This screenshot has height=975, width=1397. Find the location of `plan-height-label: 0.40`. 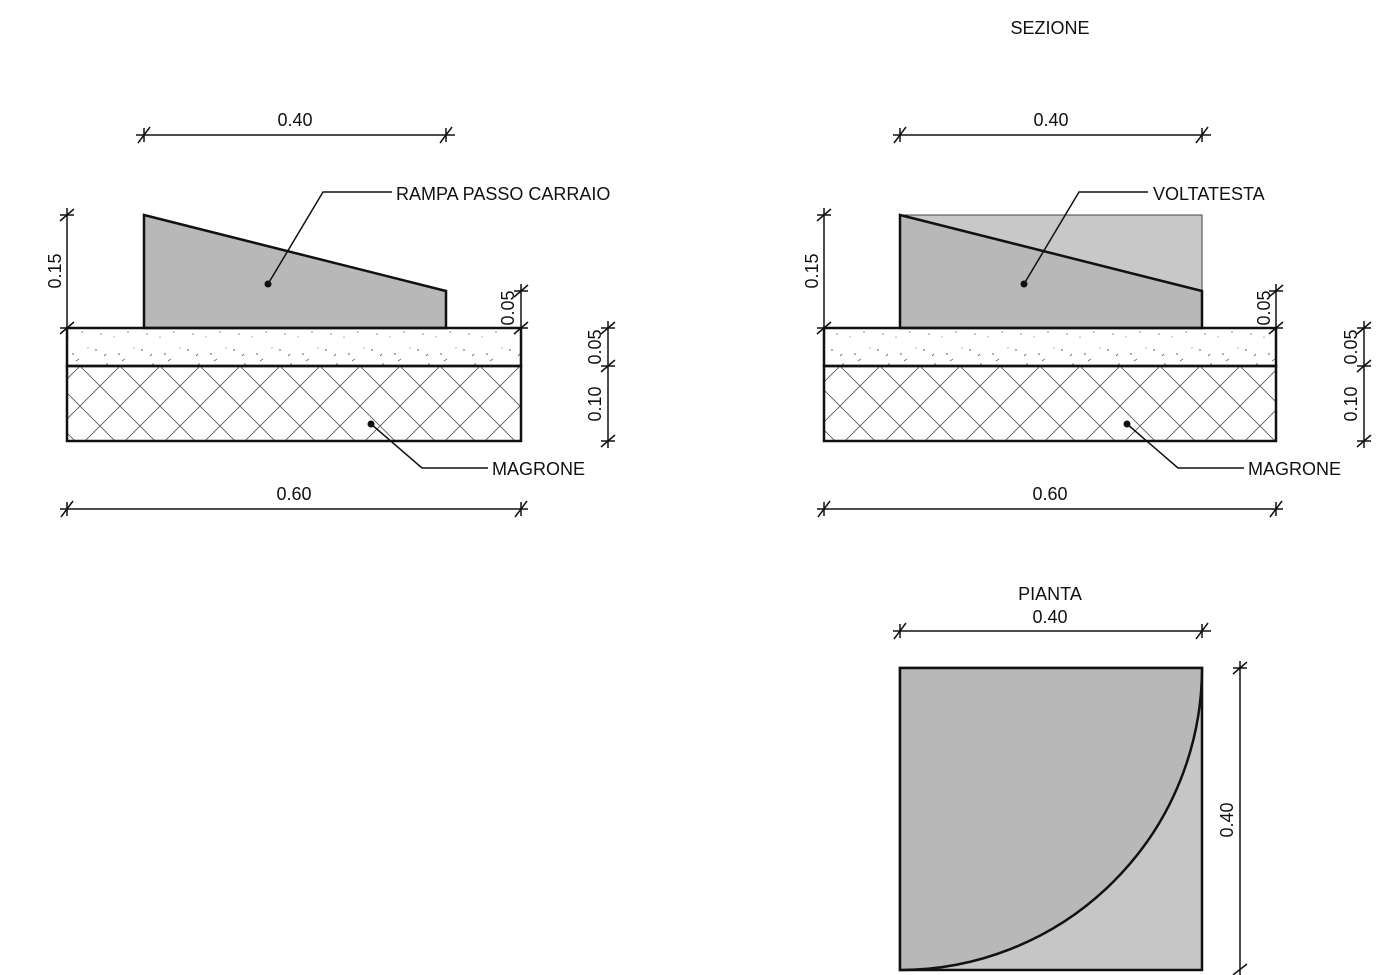

plan-height-label: 0.40 is located at coordinates (1227, 819).